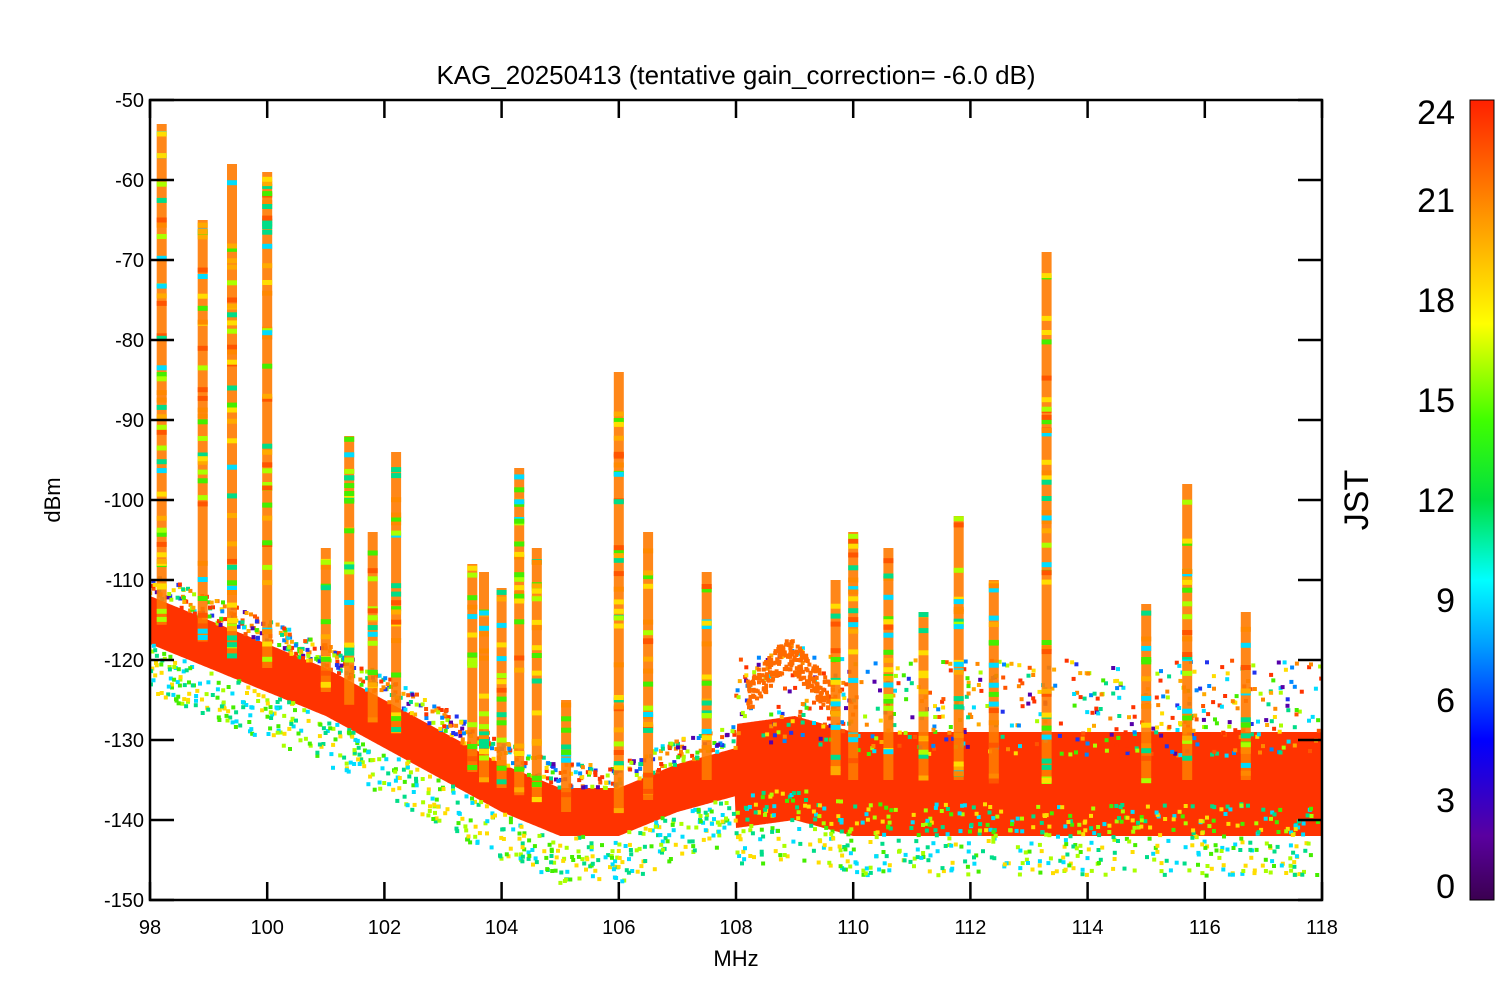 The width and height of the screenshot is (1500, 1000). Describe the element at coordinates (1445, 887) in the screenshot. I see `colorbar-tick-label: 0` at that location.